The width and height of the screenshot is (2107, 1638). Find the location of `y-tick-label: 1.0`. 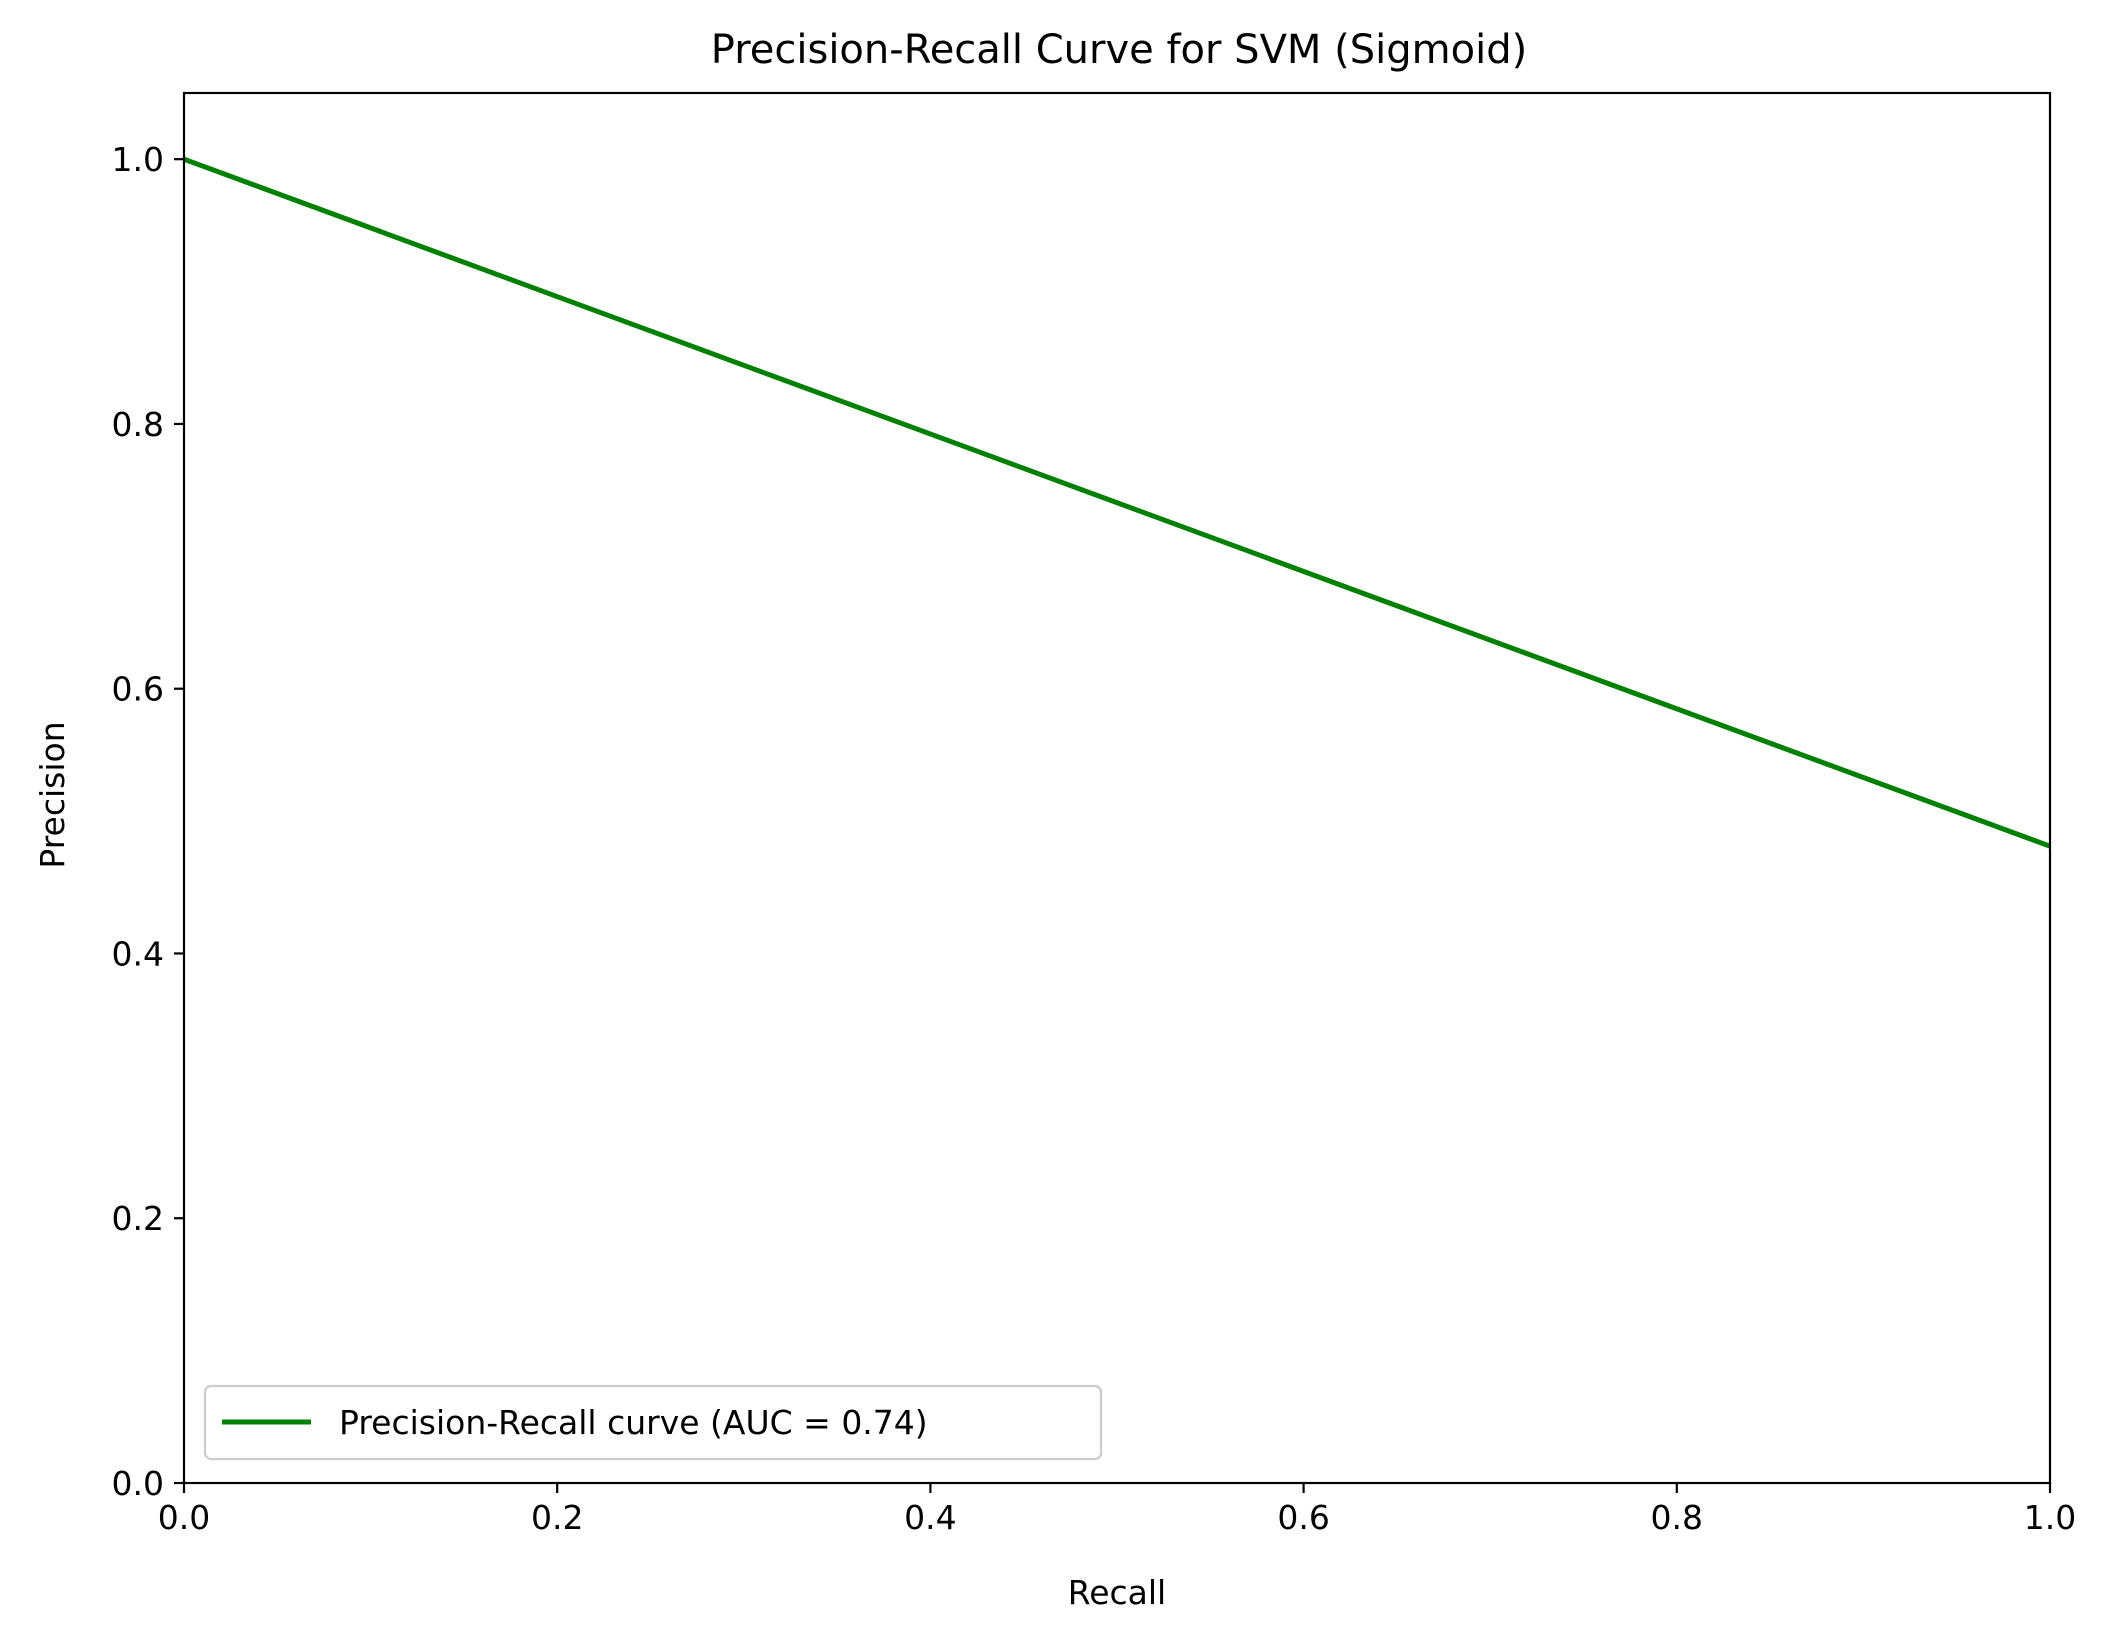

y-tick-label: 1.0 is located at coordinates (138, 159).